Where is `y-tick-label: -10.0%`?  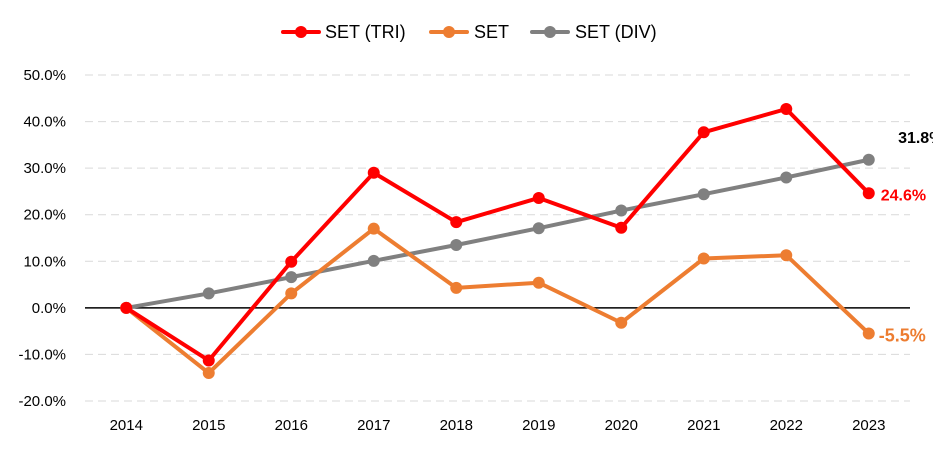 y-tick-label: -10.0% is located at coordinates (42, 354).